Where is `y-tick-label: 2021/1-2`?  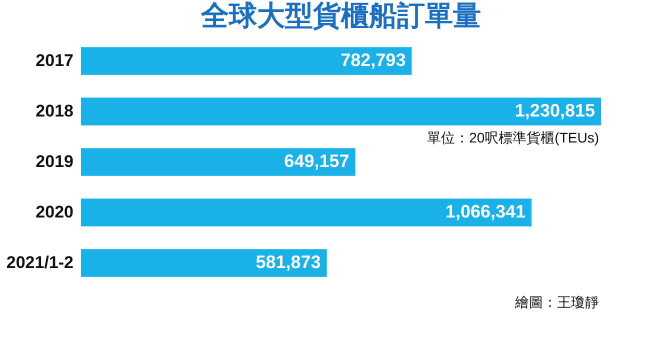
y-tick-label: 2021/1-2 is located at coordinates (40, 262).